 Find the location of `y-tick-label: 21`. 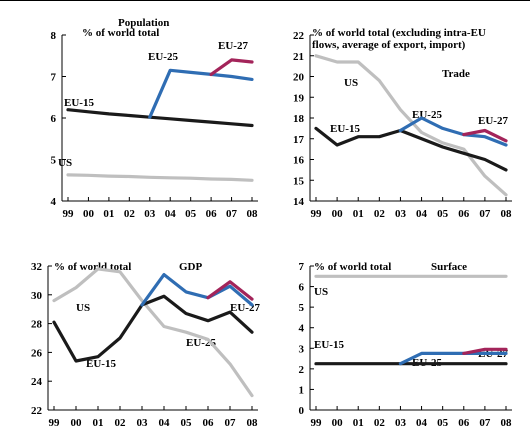

y-tick-label: 21 is located at coordinates (298, 57).